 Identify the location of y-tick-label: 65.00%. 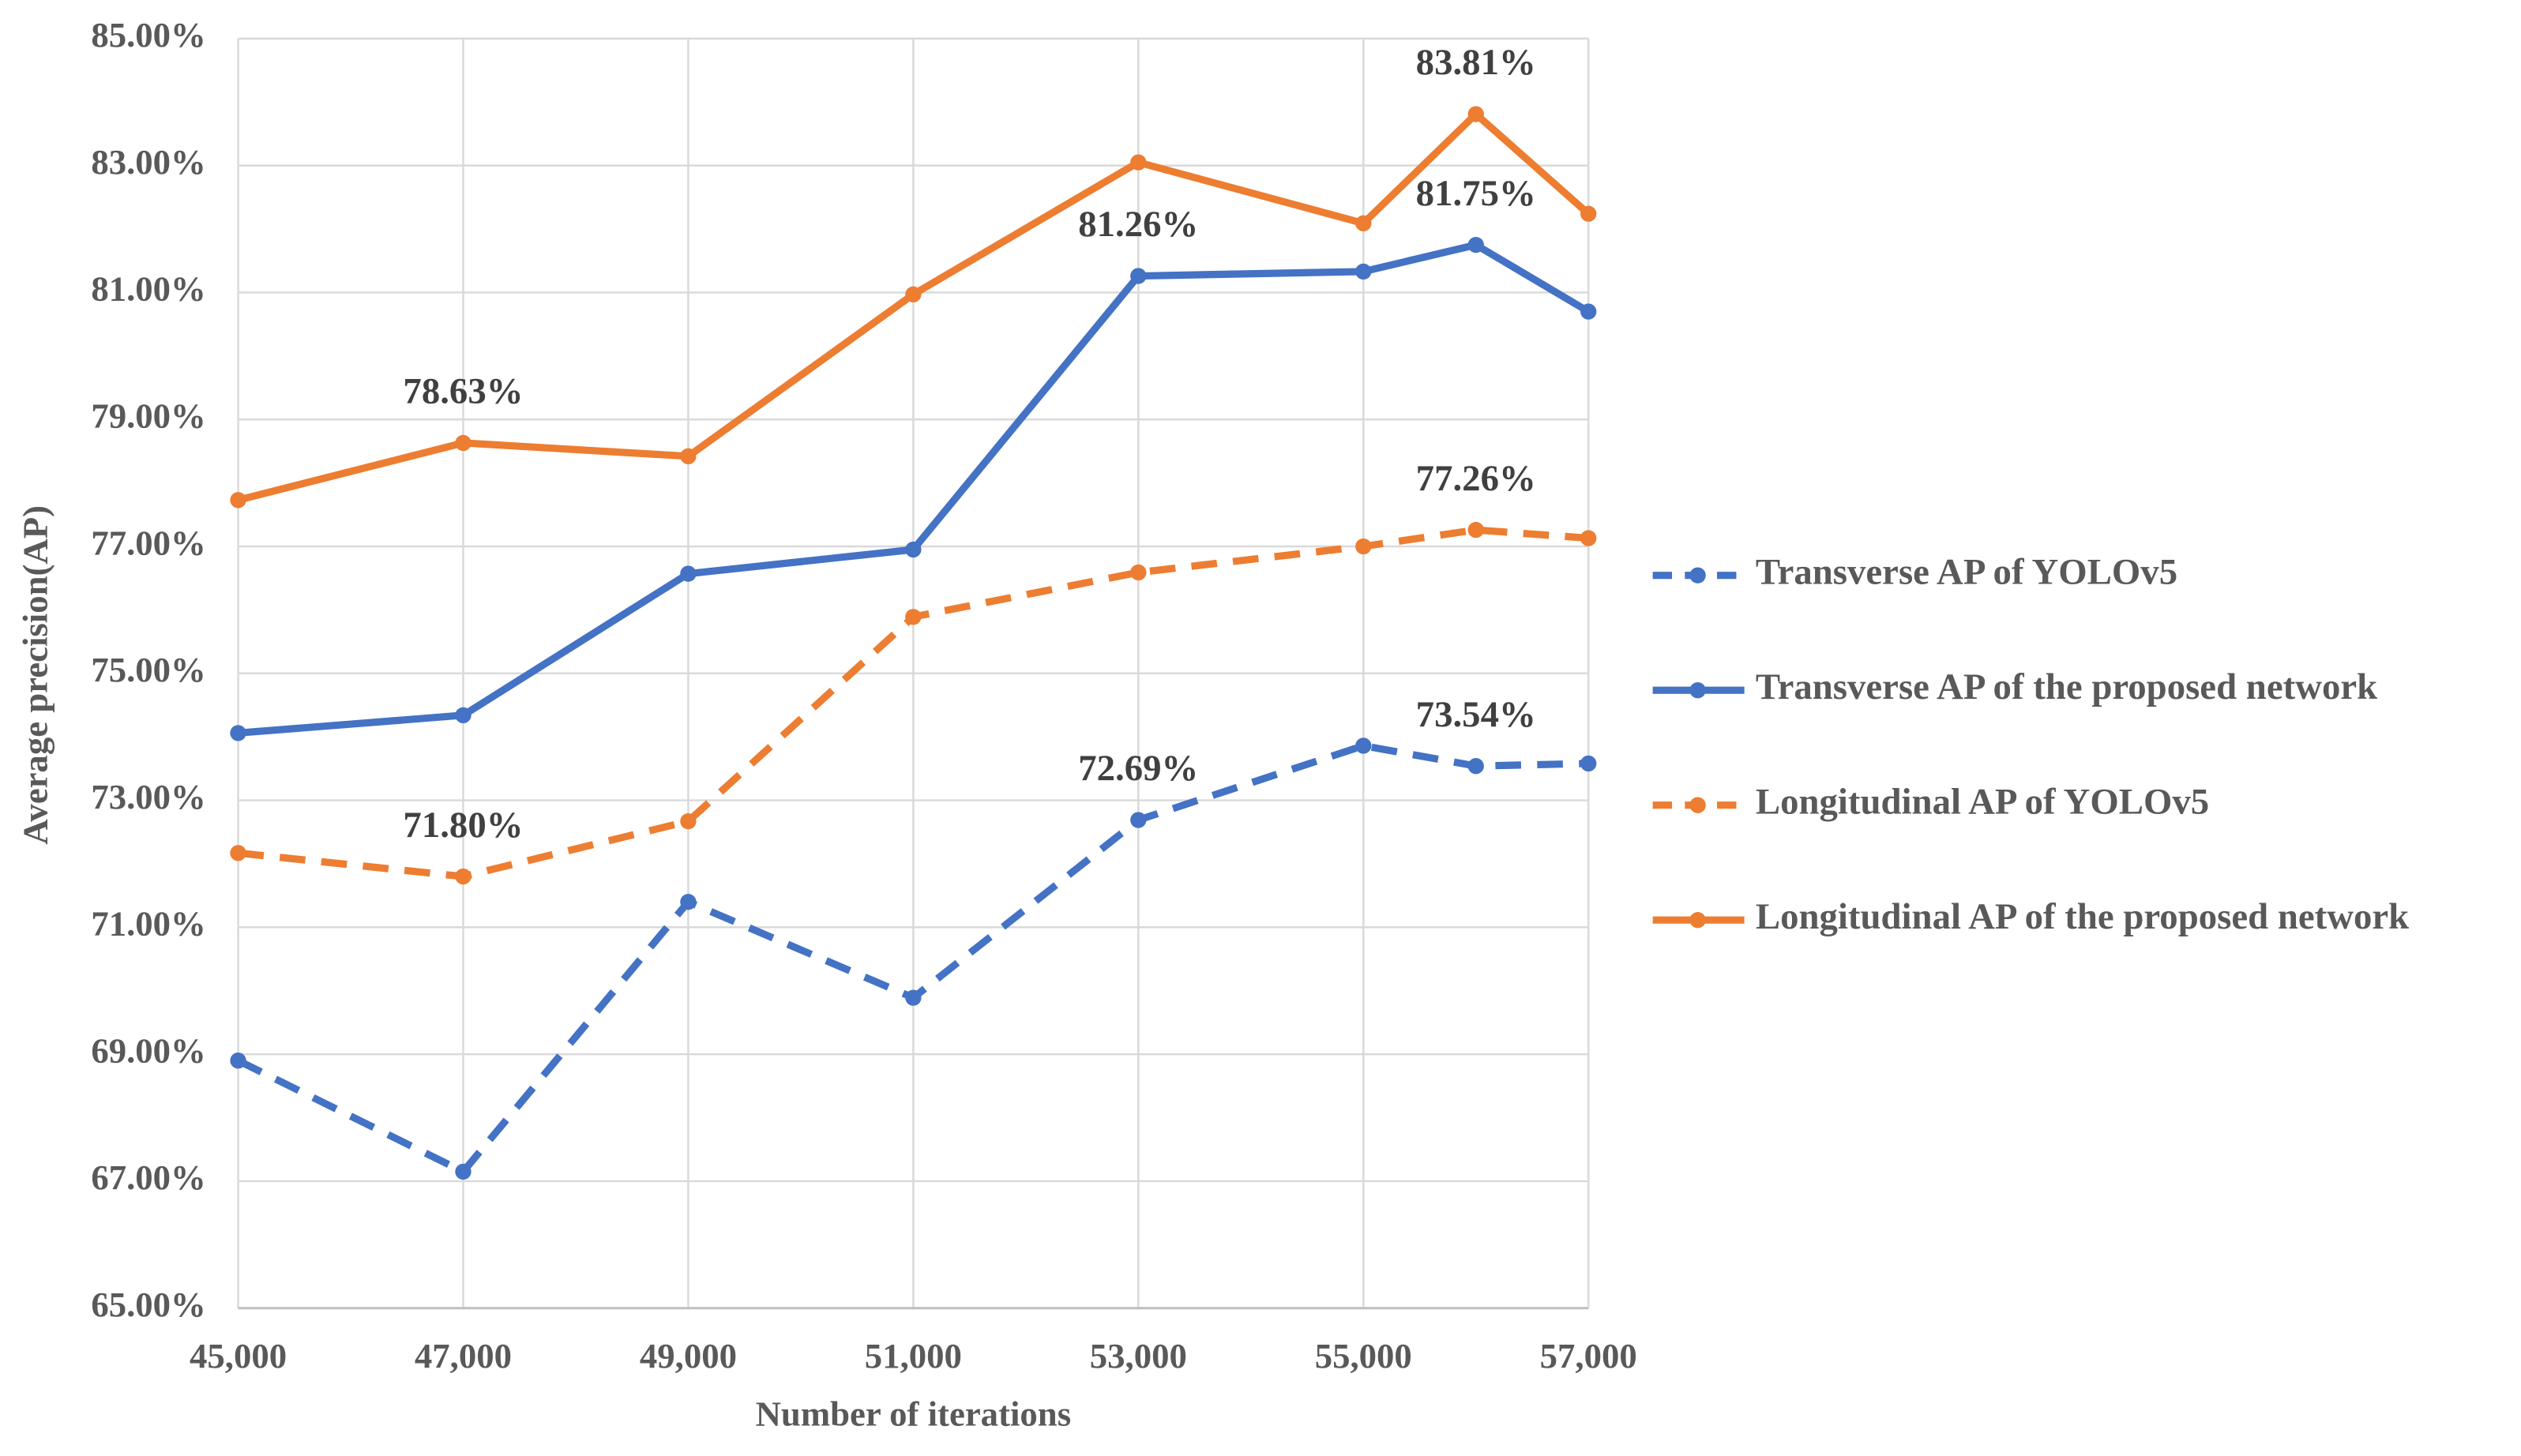
(148, 1304).